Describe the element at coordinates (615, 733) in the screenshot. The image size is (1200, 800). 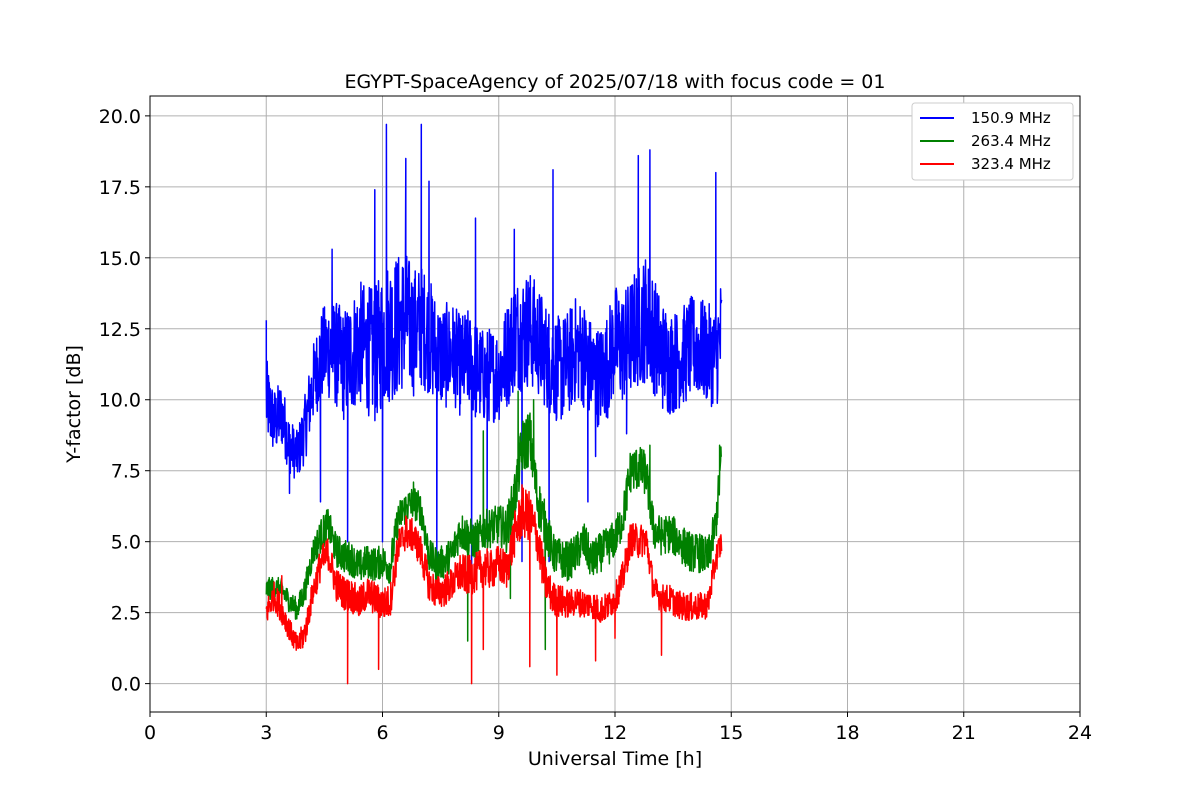
I see `x-tick-label: 12` at that location.